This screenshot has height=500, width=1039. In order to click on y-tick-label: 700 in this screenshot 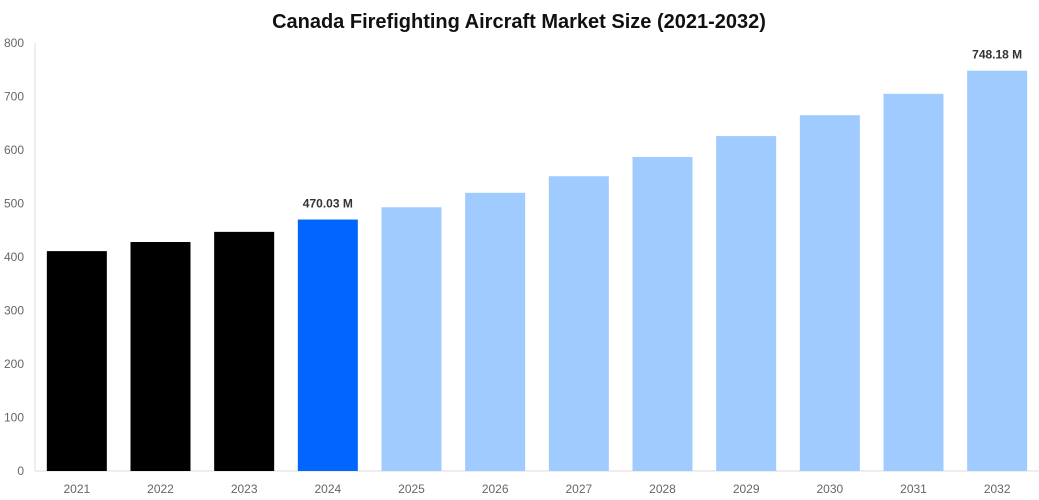, I will do `click(14, 97)`.